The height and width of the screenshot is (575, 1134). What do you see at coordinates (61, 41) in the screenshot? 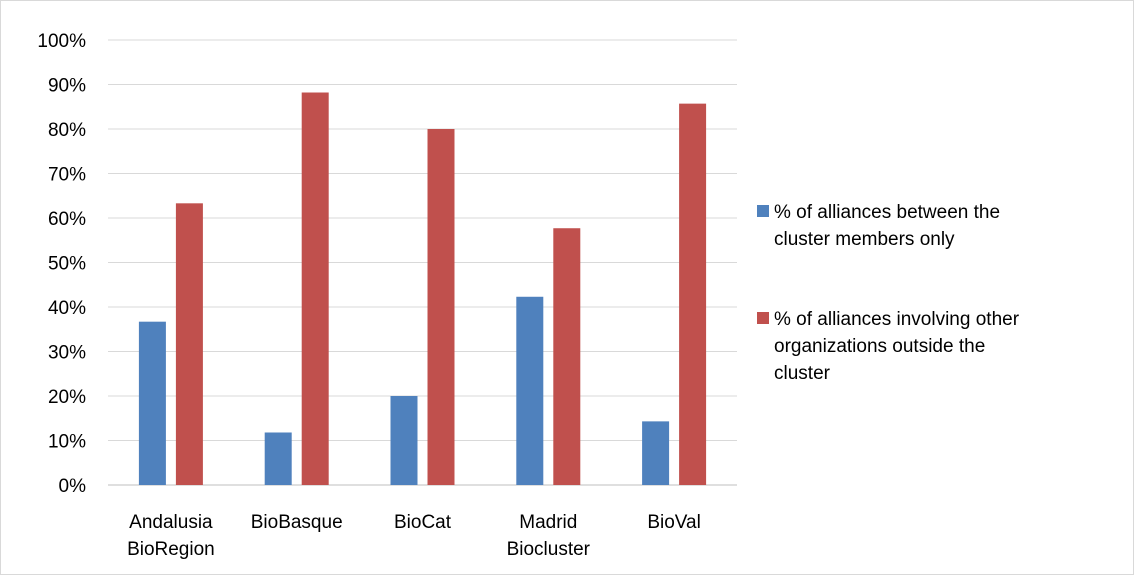
I see `y-tick-label: 100%` at bounding box center [61, 41].